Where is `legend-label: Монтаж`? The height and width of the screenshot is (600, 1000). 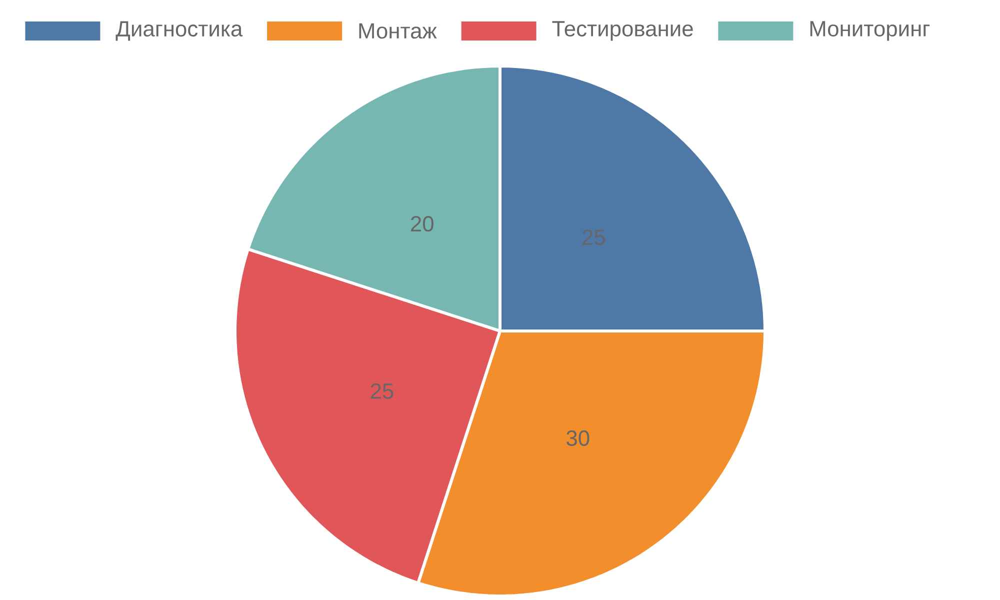
legend-label: Монтаж is located at coordinates (398, 31).